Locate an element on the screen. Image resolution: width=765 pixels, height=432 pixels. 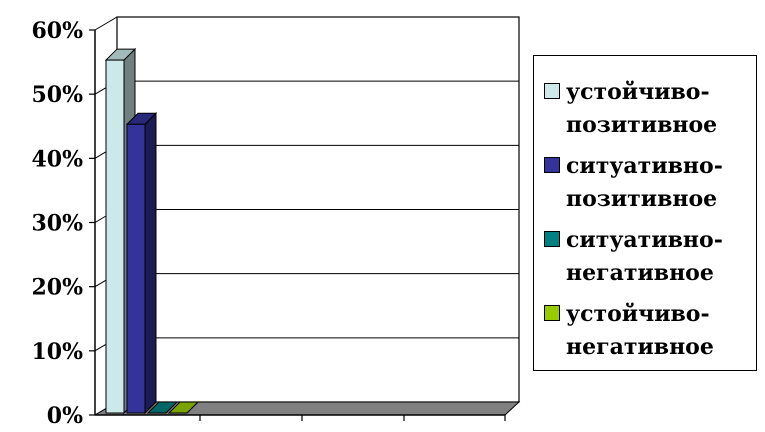
y-tick-label: 20% is located at coordinates (57, 288).